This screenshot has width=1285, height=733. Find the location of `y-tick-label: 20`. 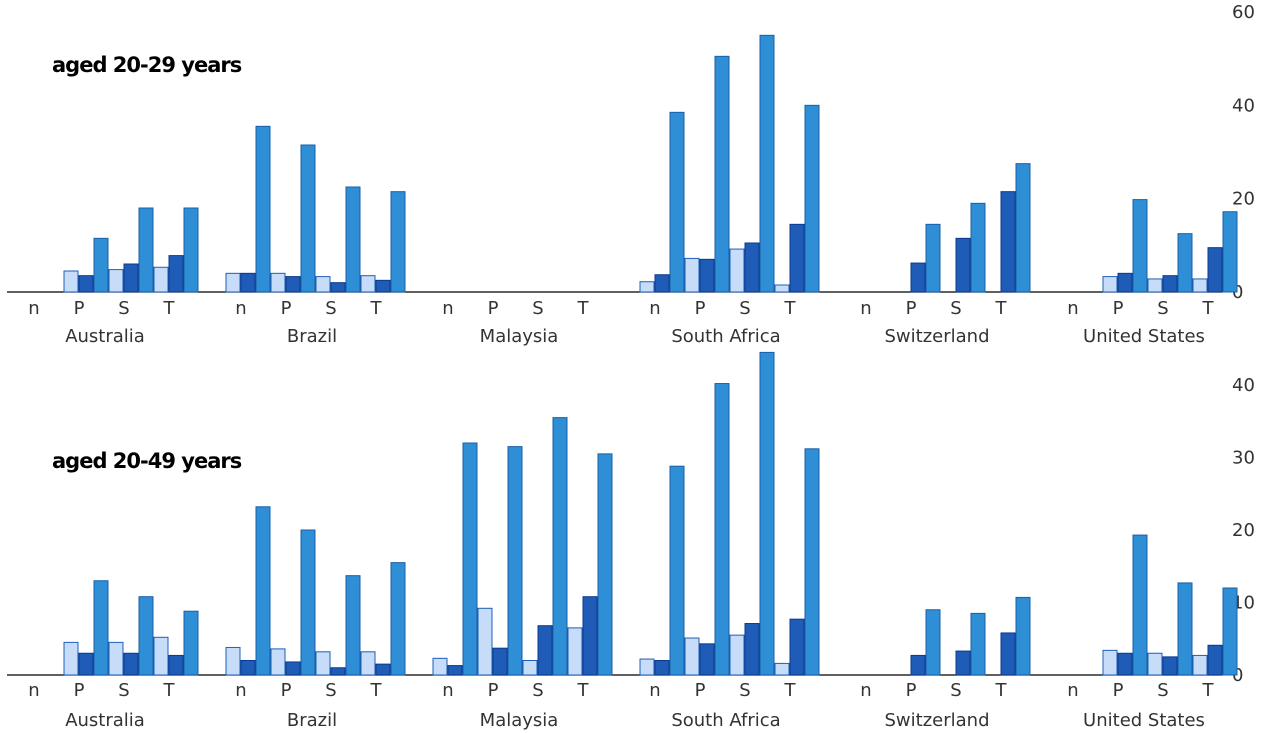

y-tick-label: 20 is located at coordinates (1243, 530).